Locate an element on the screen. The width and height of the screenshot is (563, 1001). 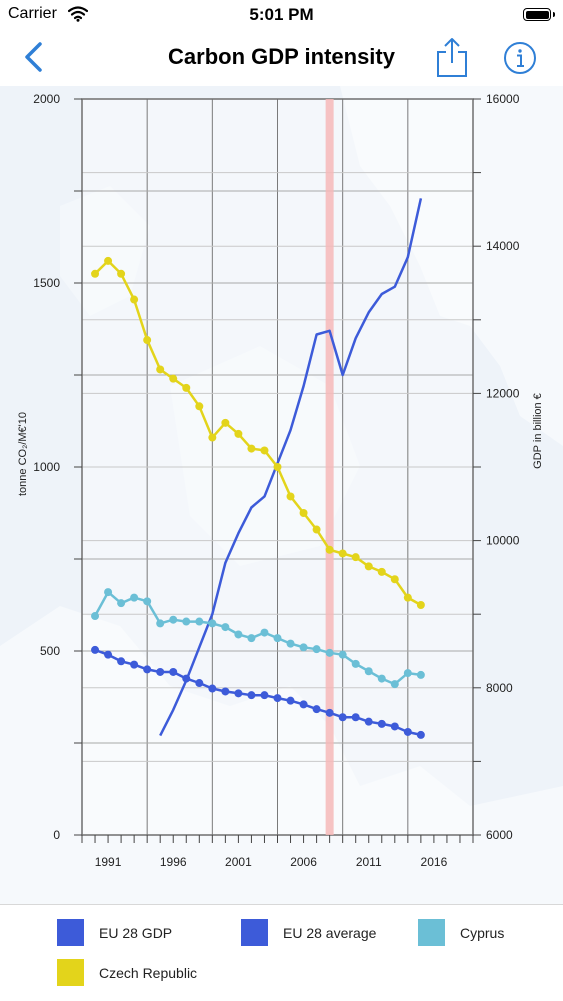
x-tick-label: 2016 is located at coordinates (434, 862).